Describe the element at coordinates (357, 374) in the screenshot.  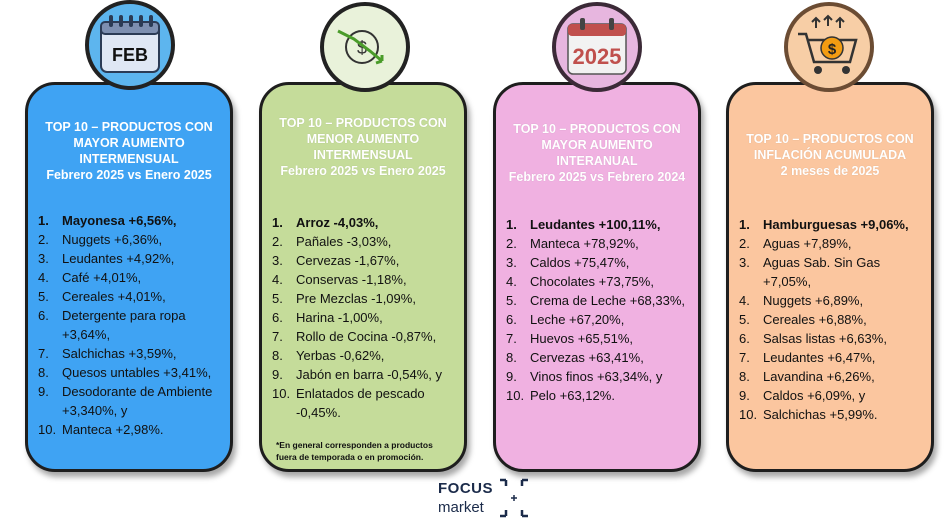
I see `list-item: 9. Jabón en barra -0,54%, y` at that location.